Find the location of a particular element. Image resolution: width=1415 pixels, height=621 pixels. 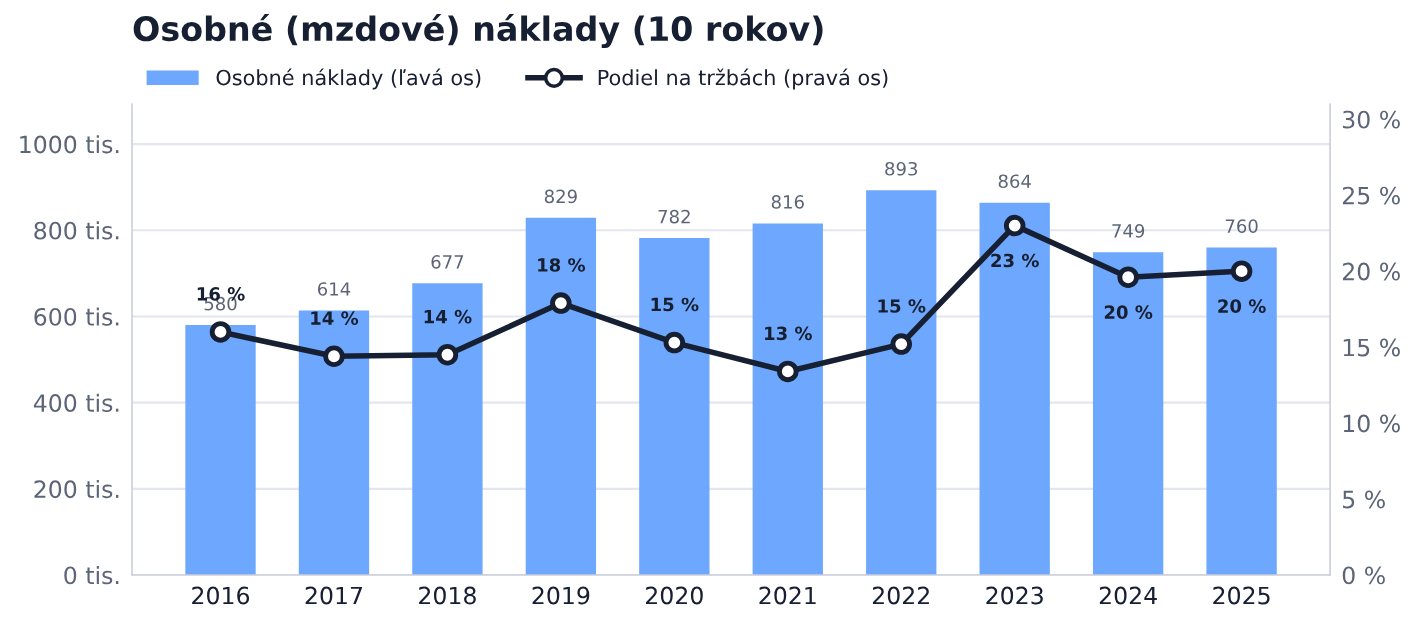

data-label: 760 is located at coordinates (1241, 226).